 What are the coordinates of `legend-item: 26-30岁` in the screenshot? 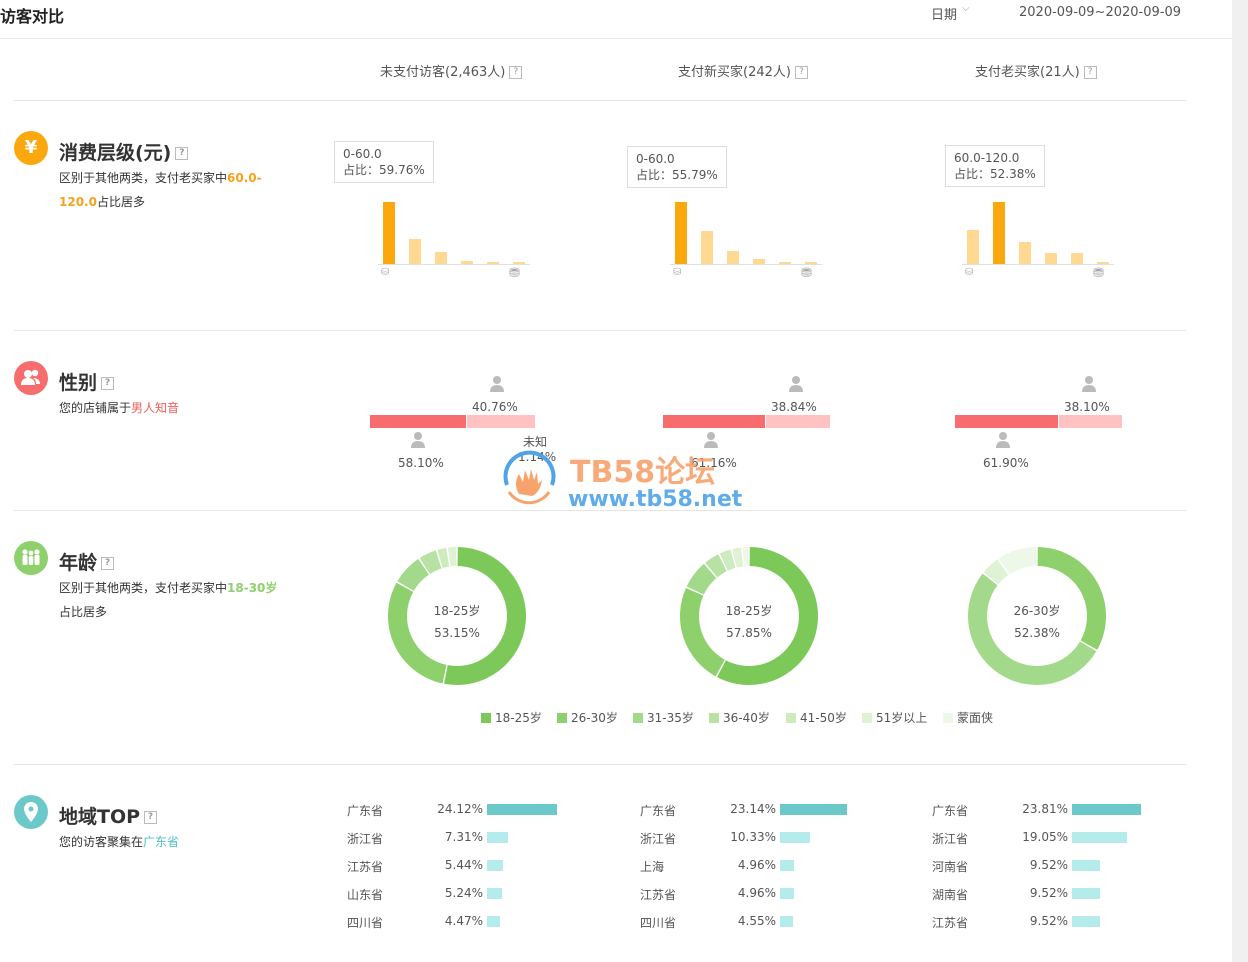 It's located at (587, 717).